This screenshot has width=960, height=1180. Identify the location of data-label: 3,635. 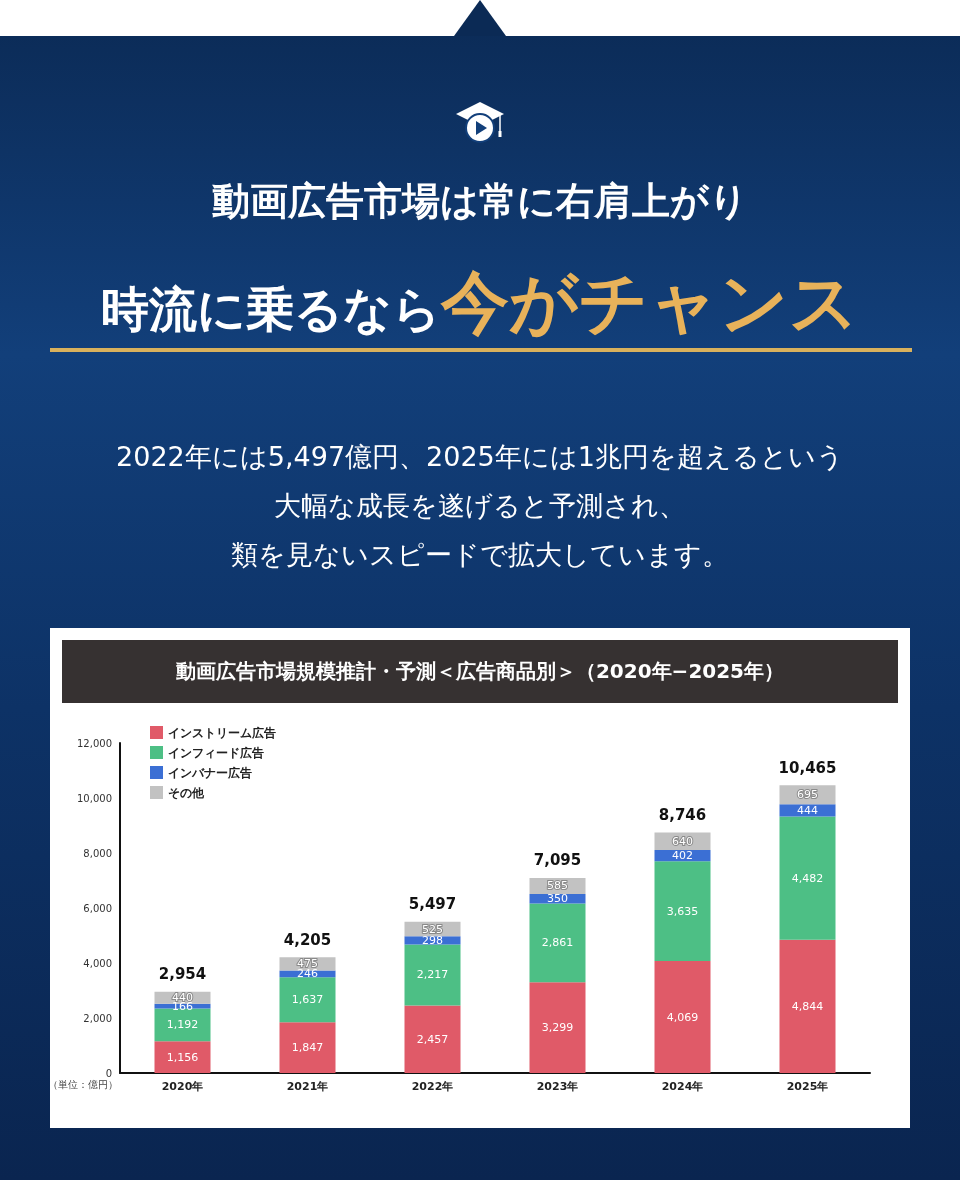
(682, 911).